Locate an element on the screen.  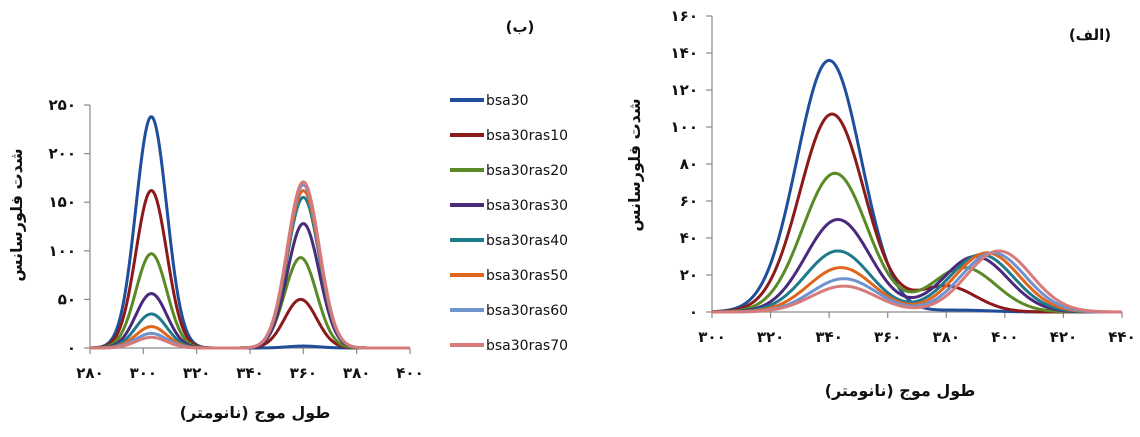
y-tick-label: ۱۲۰ is located at coordinates (684, 90).